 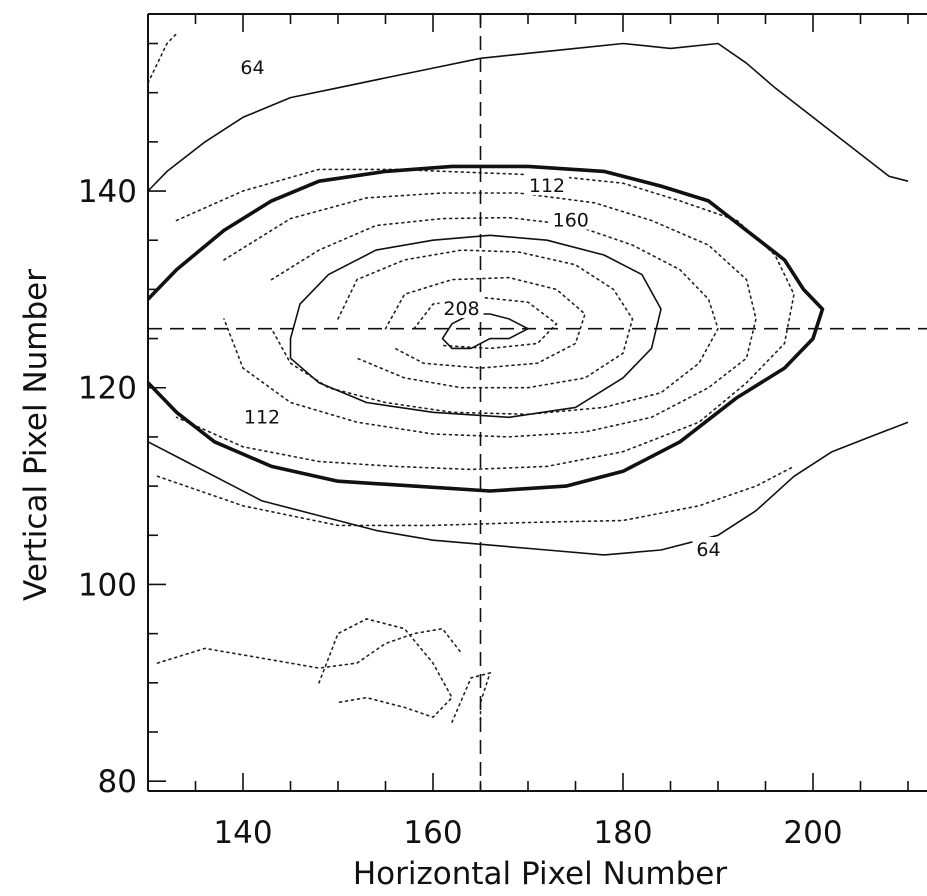 I want to click on contour-label-3: 208, so click(x=461, y=309).